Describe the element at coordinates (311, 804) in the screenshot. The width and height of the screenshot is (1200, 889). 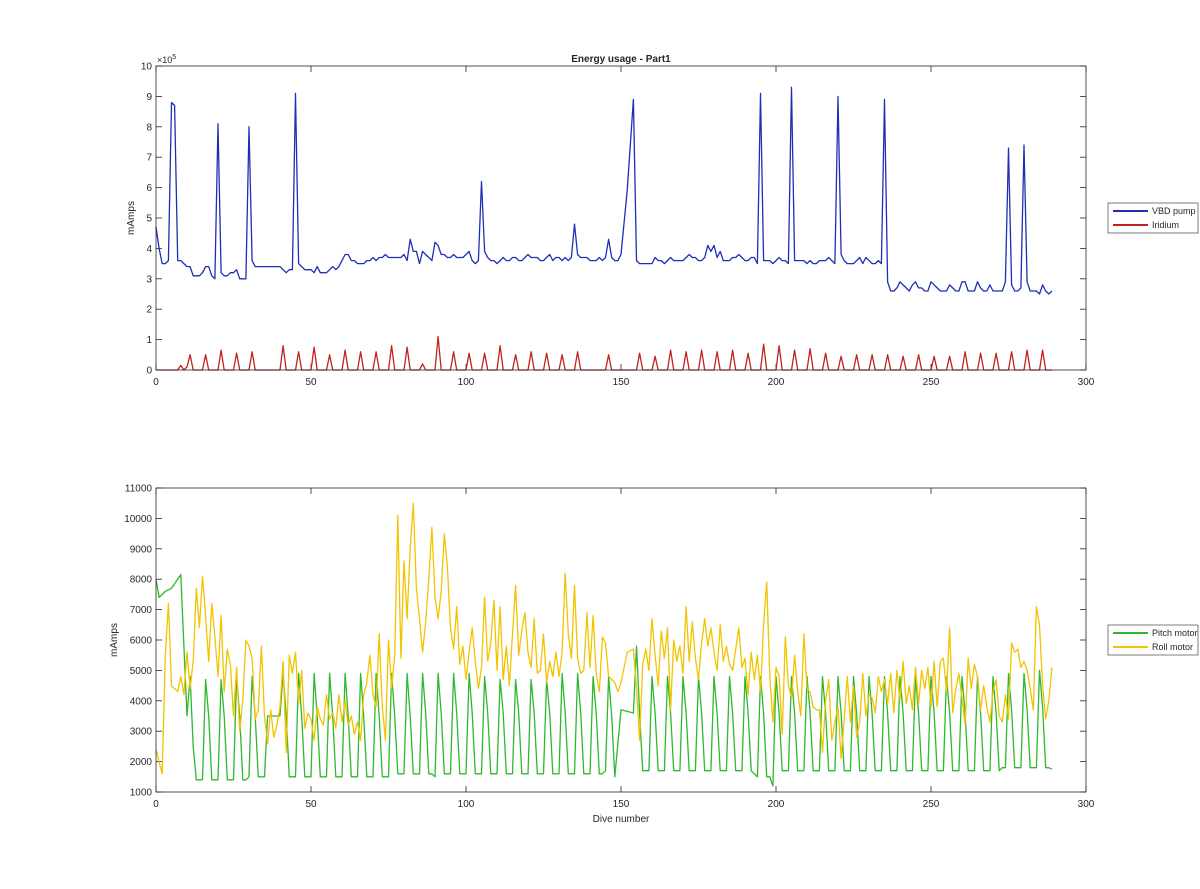
I see `bottom-x-tick-label-50: 50` at that location.